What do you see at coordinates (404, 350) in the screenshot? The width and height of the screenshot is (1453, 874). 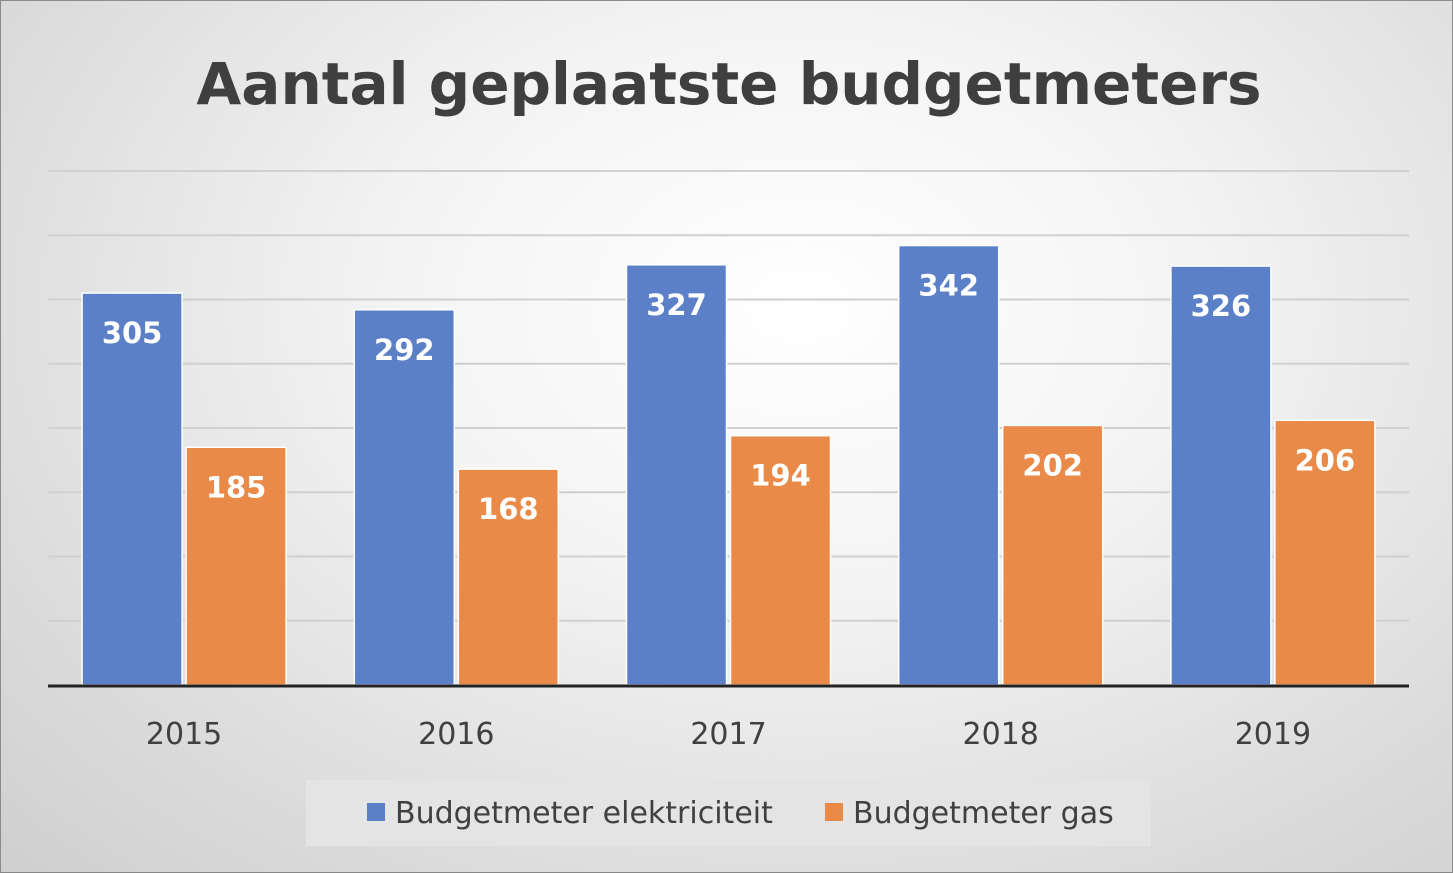 I see `data-label-elektriciteit-2016: 292` at bounding box center [404, 350].